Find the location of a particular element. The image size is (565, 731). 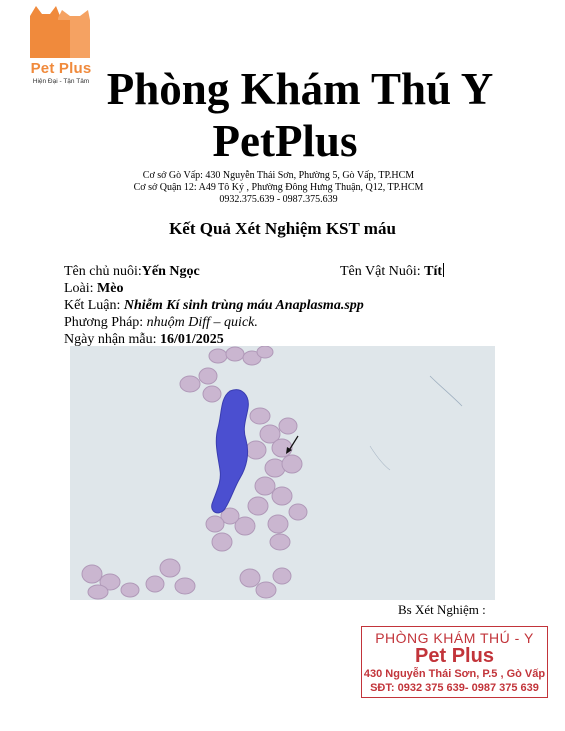

species-label: Loài: is located at coordinates (81, 288).